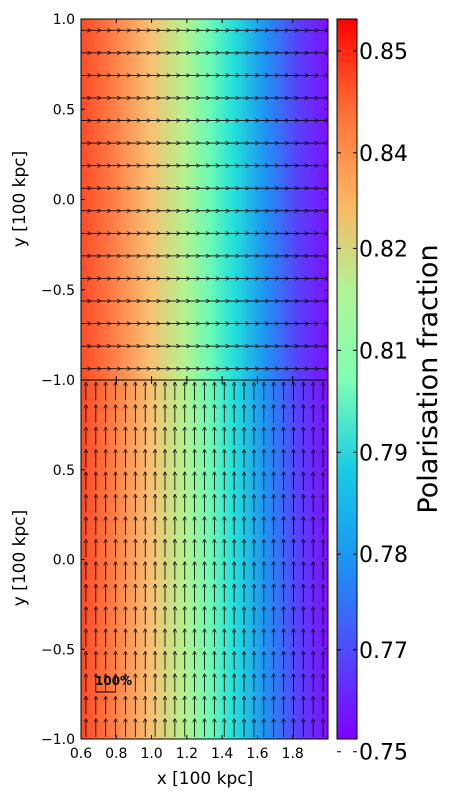  What do you see at coordinates (113, 681) in the screenshot?
I see `vector-scale-label: 100%` at bounding box center [113, 681].